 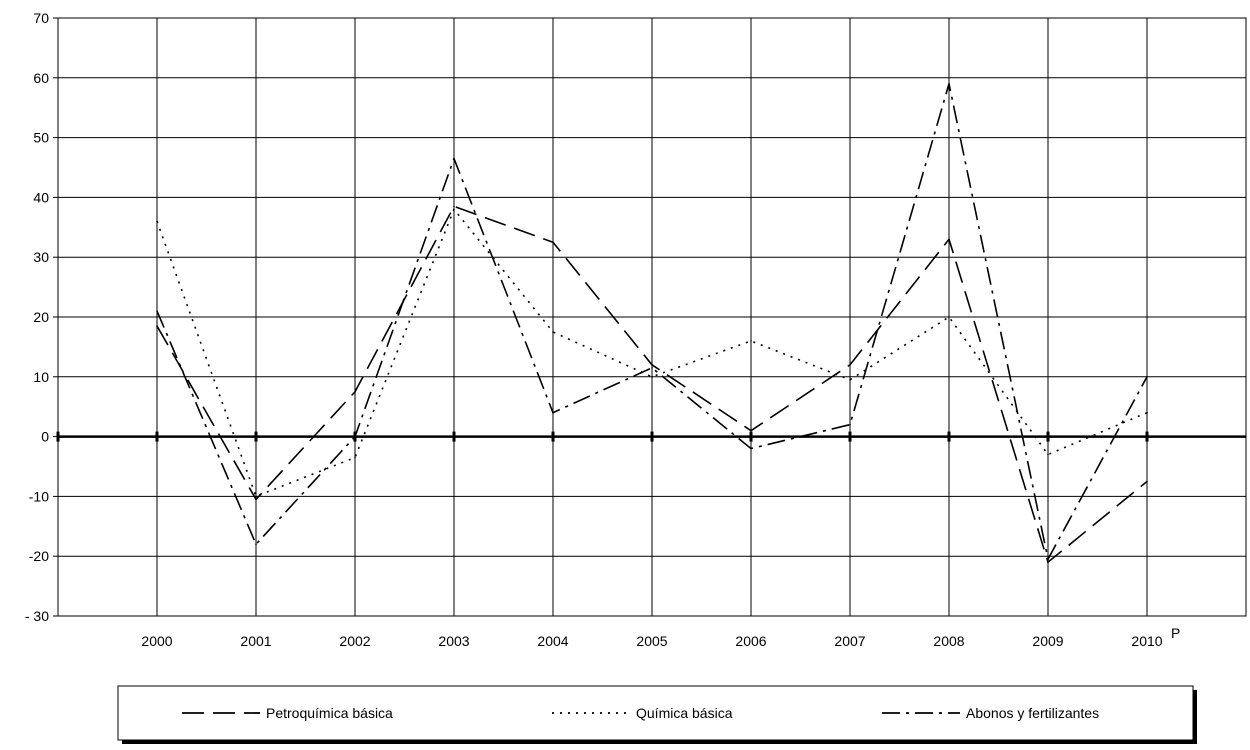 I want to click on legend-label: Química básica, so click(x=684, y=713).